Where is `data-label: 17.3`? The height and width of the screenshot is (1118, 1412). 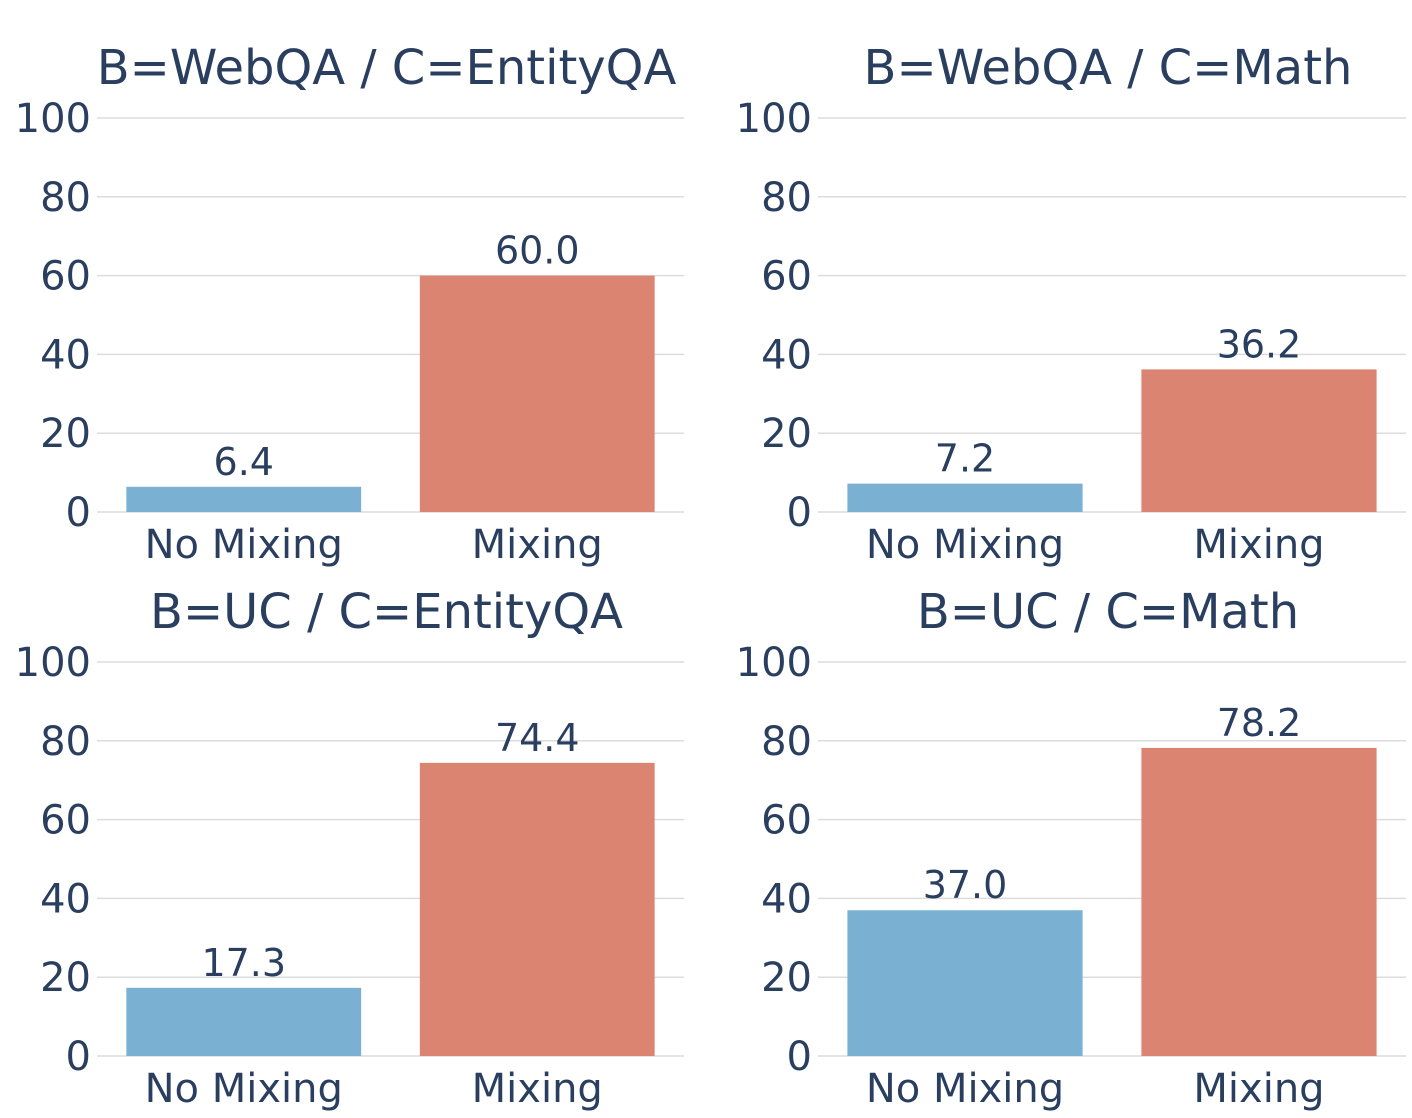
data-label: 17.3 is located at coordinates (243, 963).